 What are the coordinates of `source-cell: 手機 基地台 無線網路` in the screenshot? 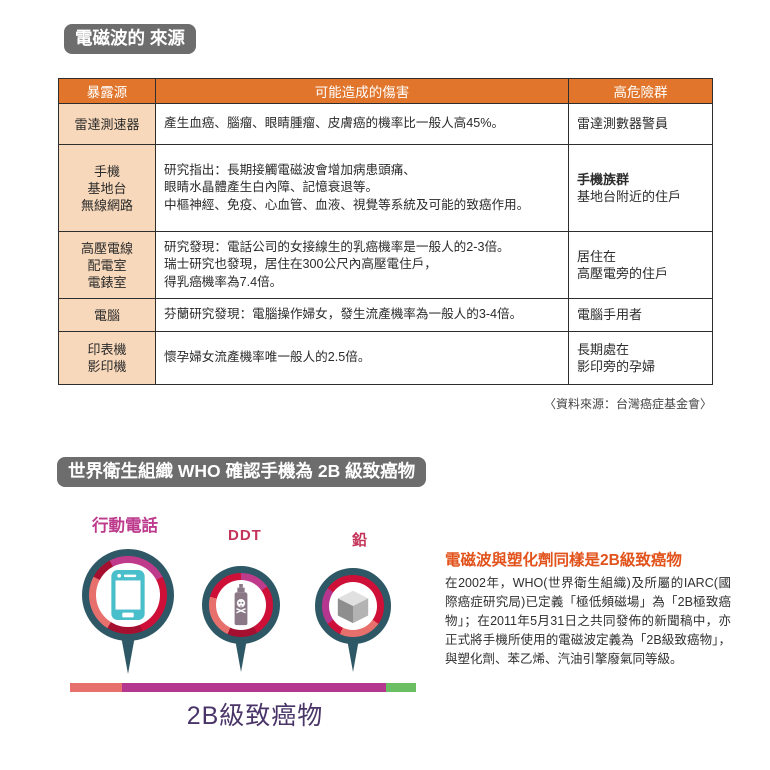 It's located at (107, 188).